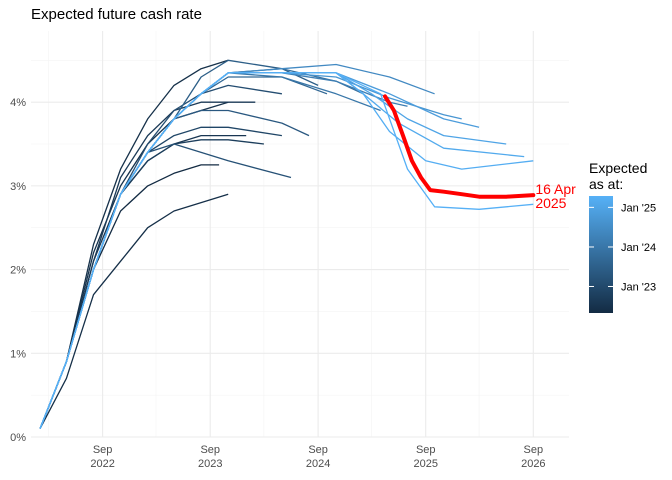  What do you see at coordinates (318, 464) in the screenshot?
I see `x-tick-label: 2024` at bounding box center [318, 464].